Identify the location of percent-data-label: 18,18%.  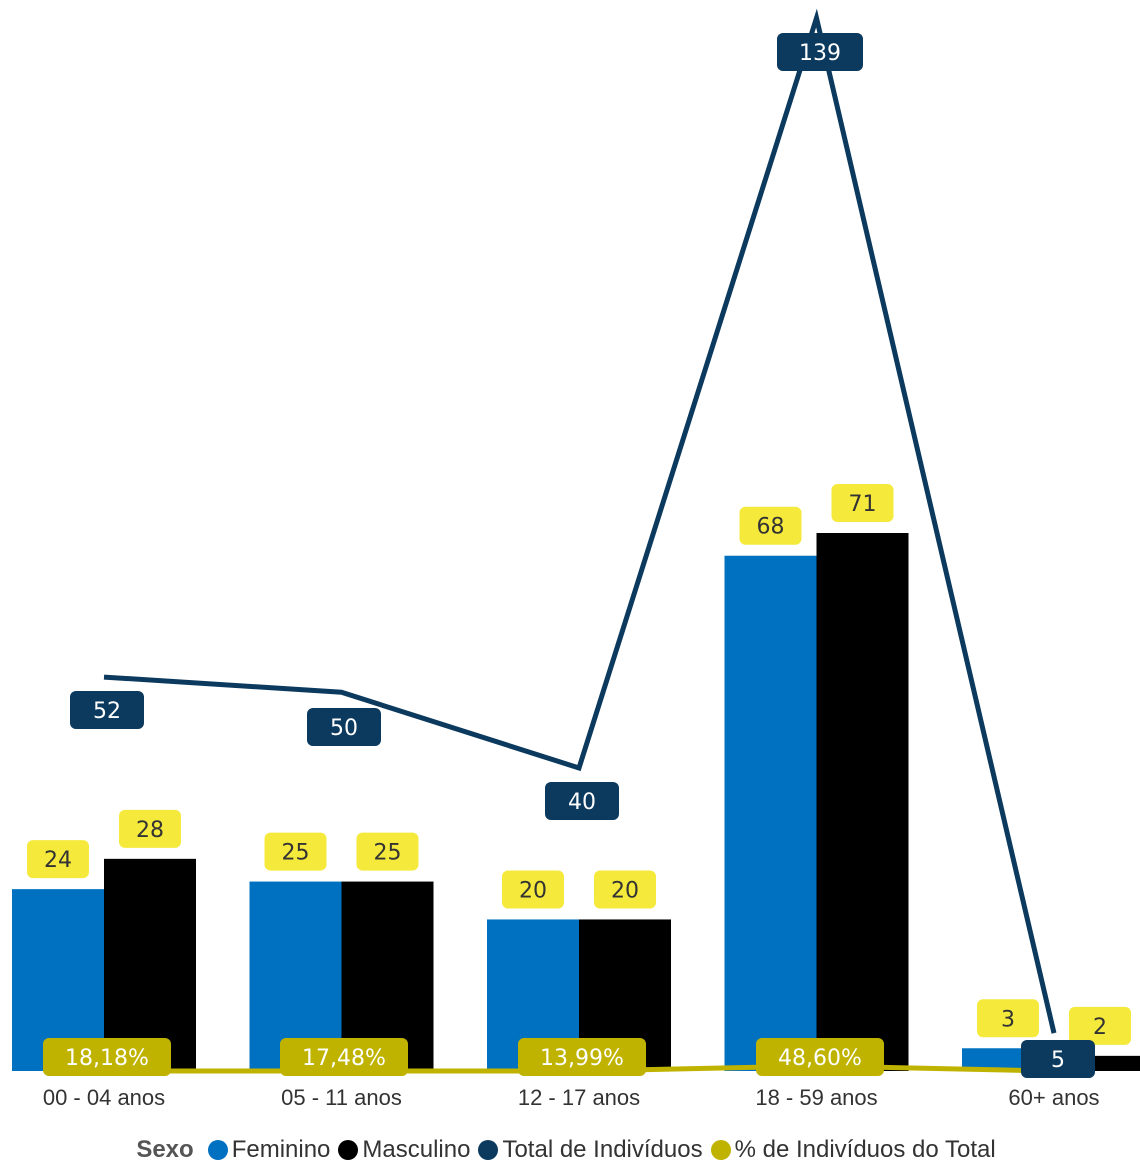
(107, 1058).